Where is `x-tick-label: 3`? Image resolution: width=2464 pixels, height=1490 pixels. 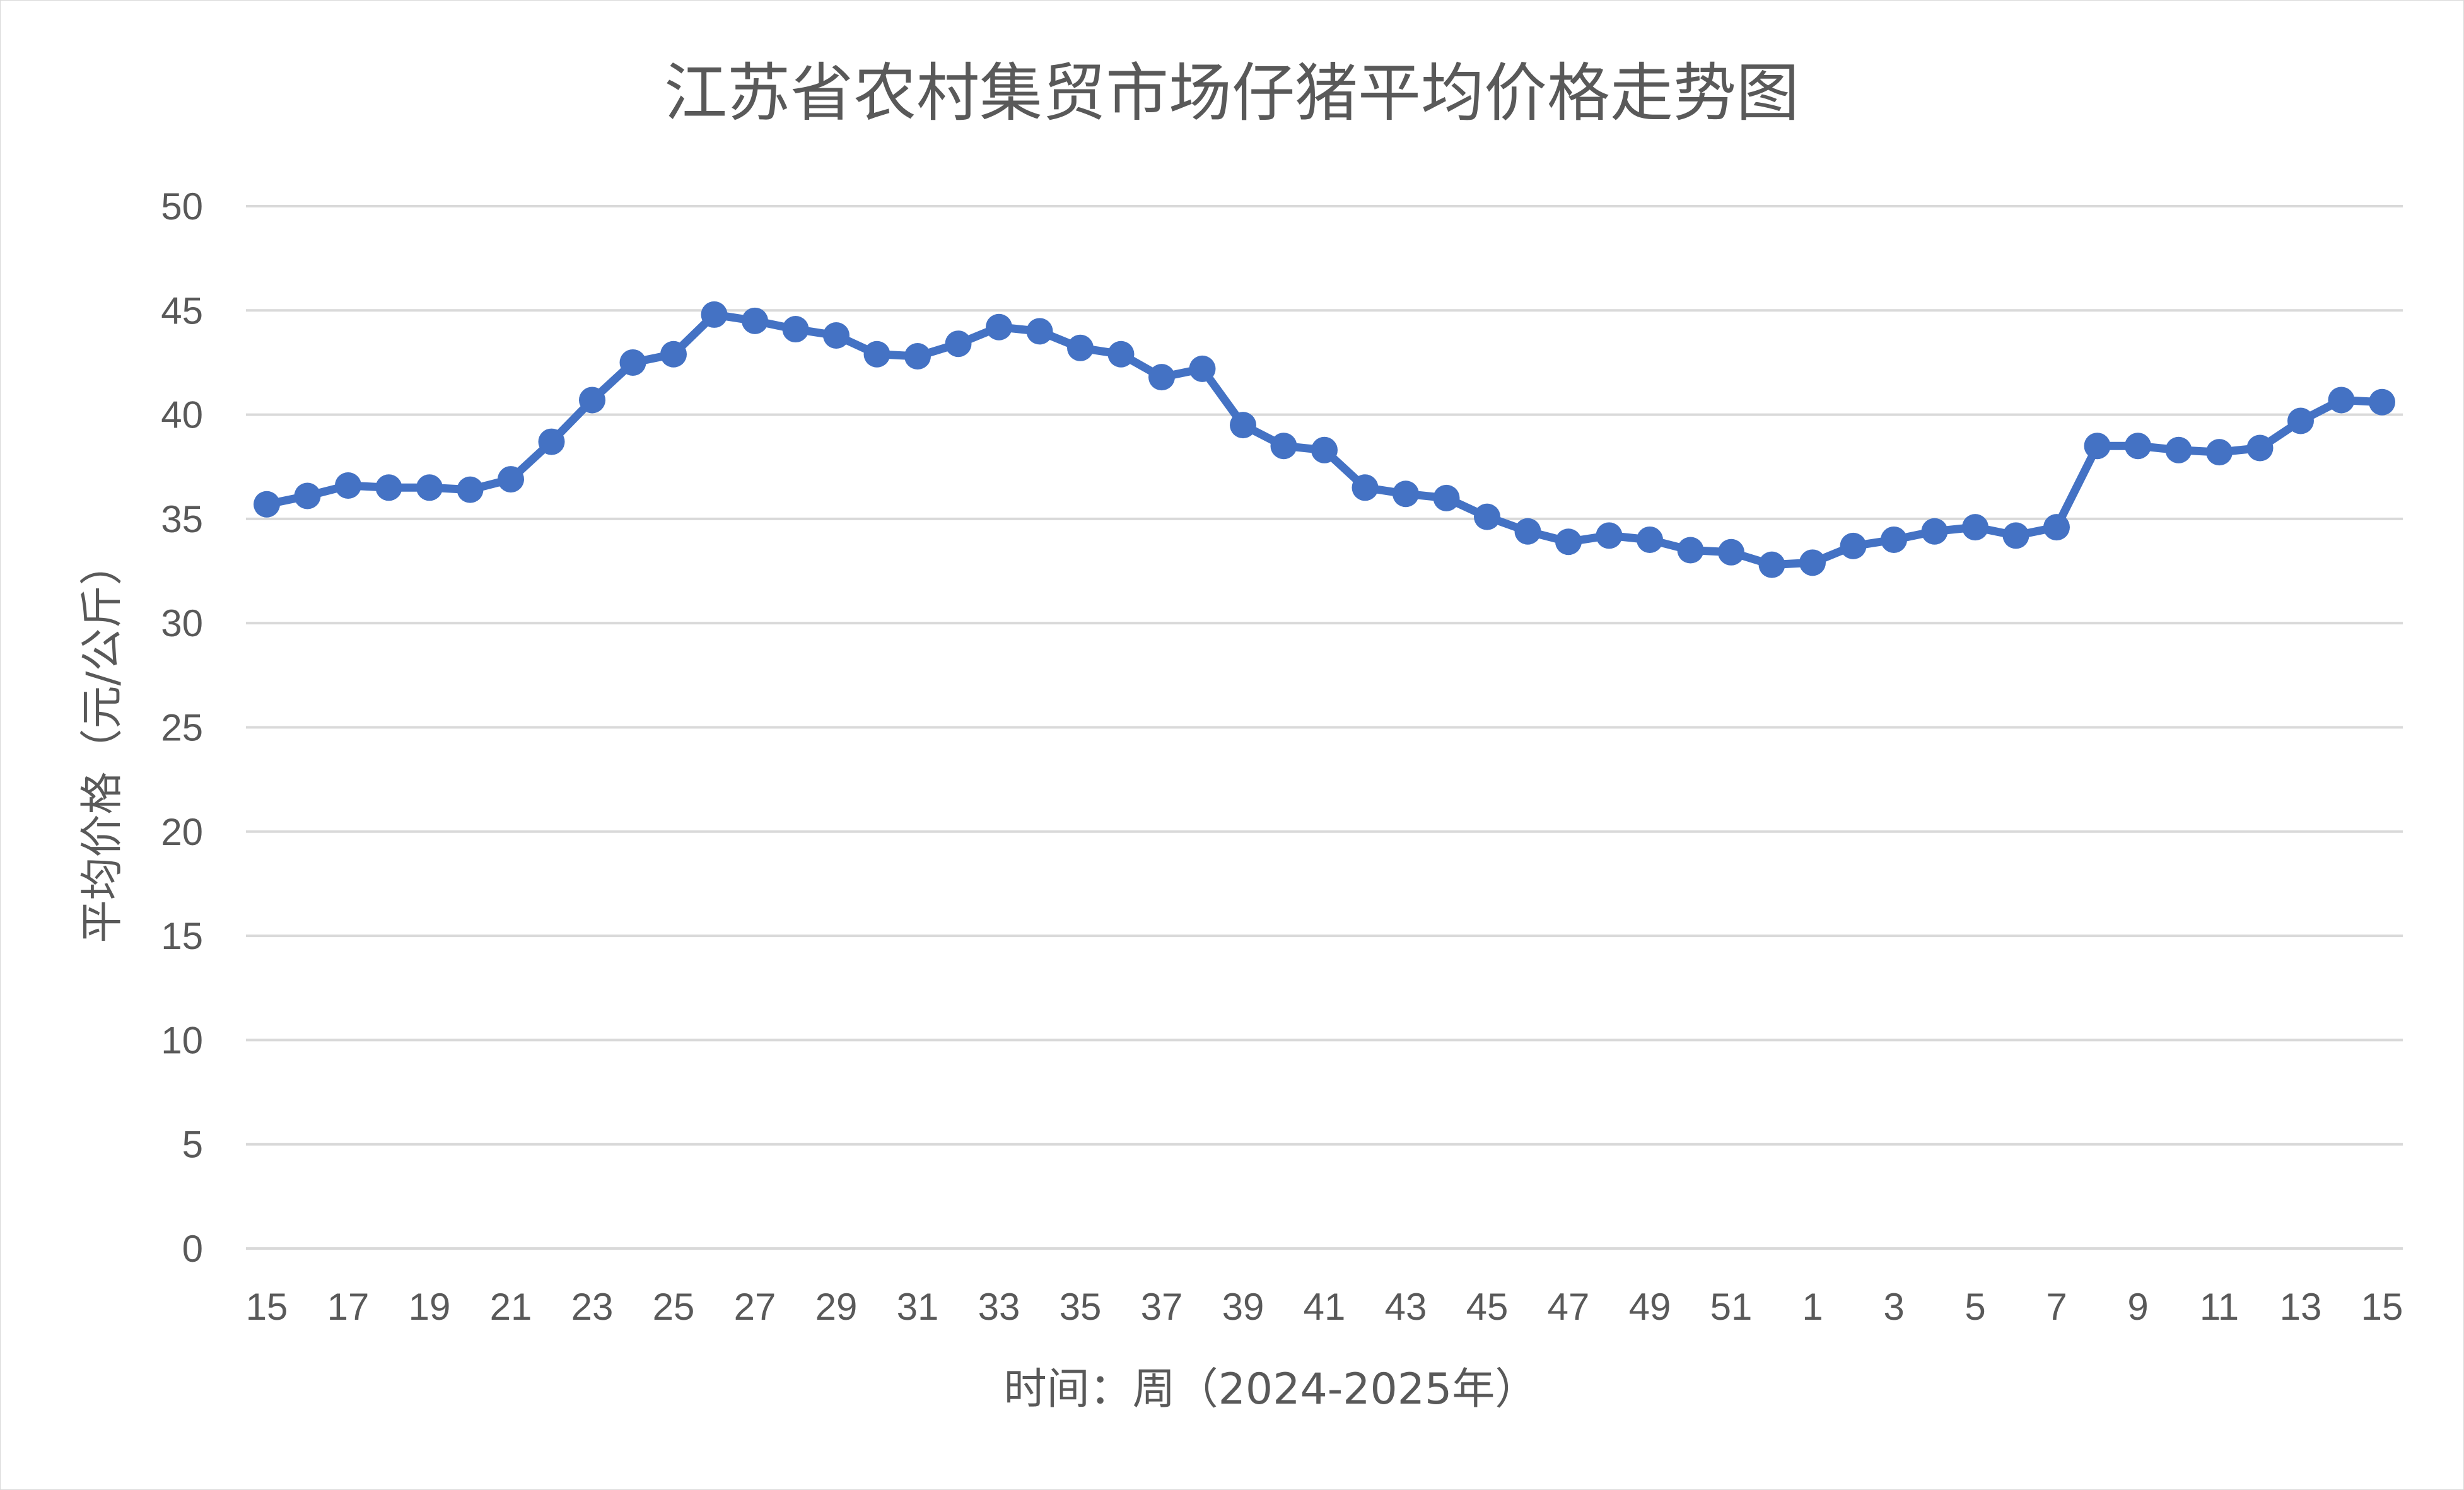 x-tick-label: 3 is located at coordinates (1893, 1307).